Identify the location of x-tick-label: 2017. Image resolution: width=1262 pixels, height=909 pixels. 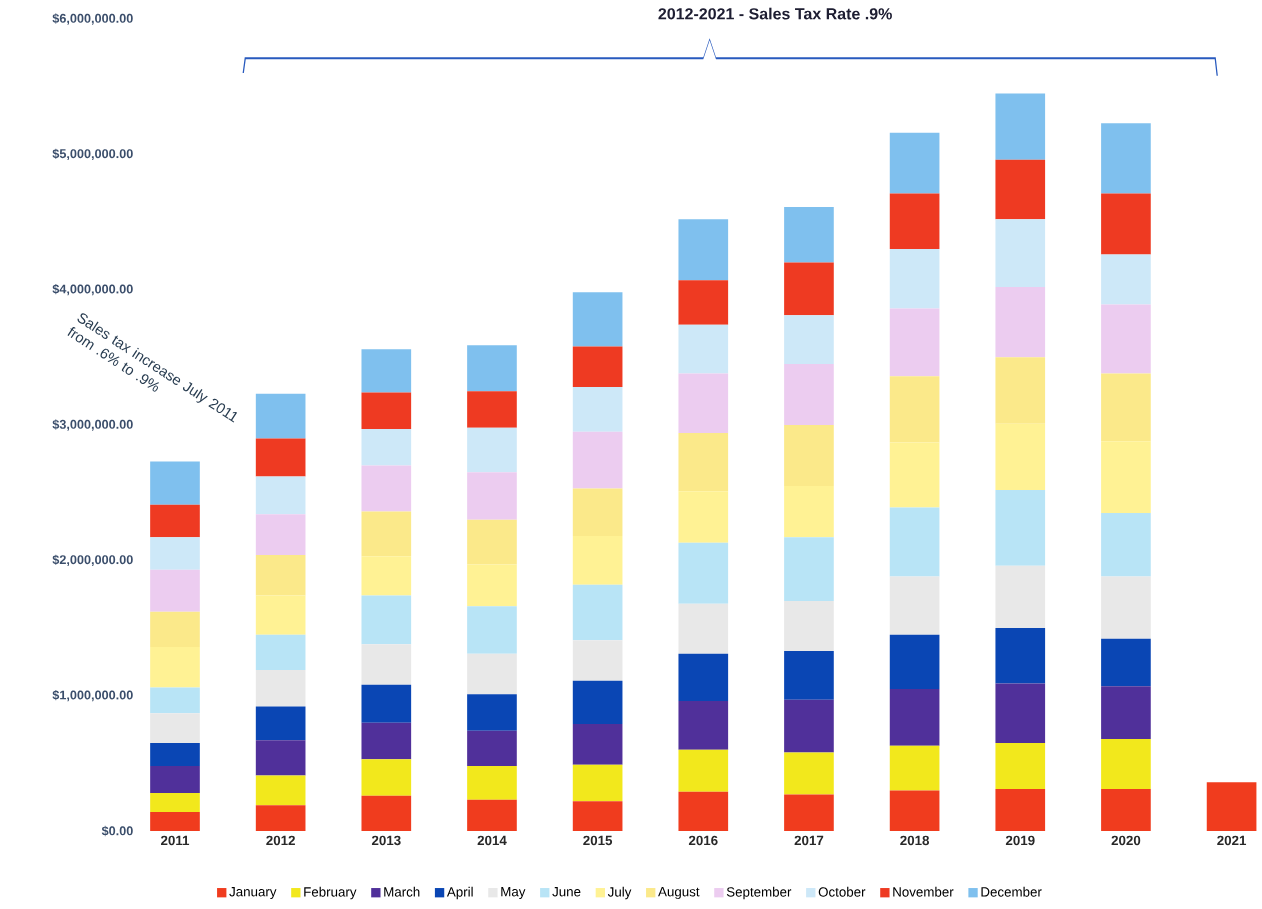
(809, 840).